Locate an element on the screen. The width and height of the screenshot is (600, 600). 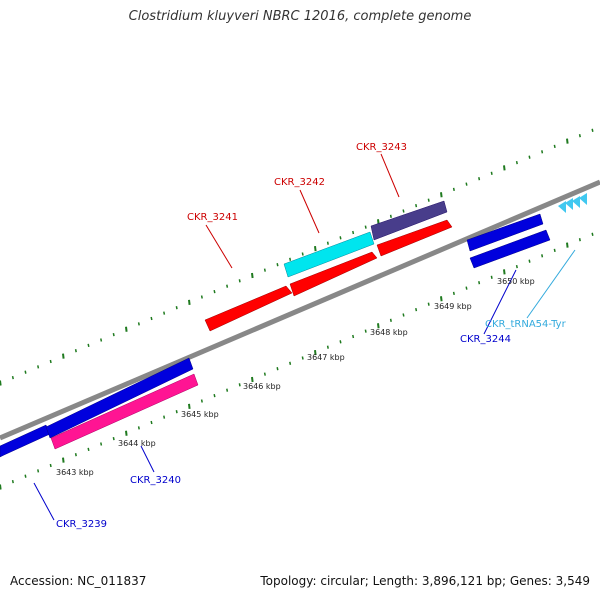
gene-label-ckr-3241: CKR_3241 is located at coordinates (212, 217).